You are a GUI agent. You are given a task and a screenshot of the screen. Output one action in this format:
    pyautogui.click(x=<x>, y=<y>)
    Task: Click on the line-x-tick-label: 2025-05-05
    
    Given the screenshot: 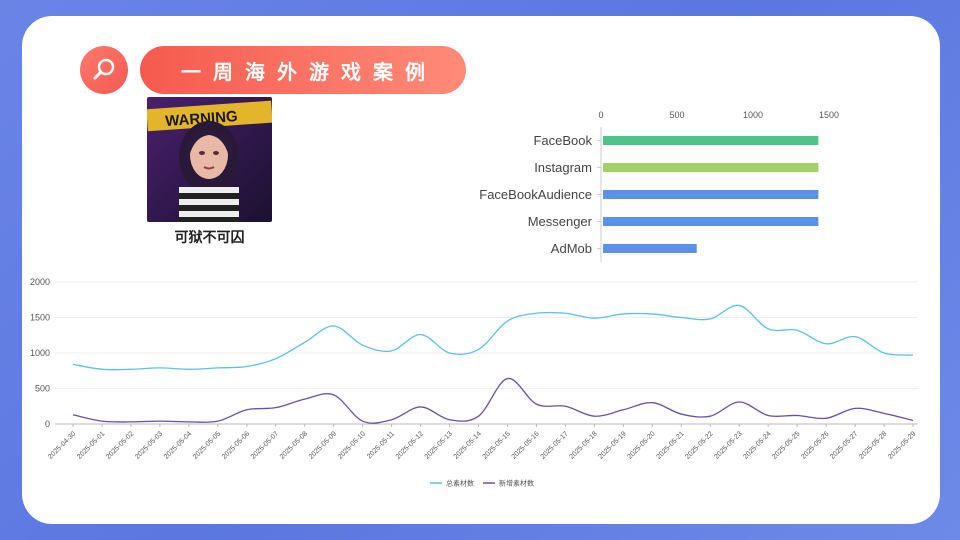 What is the action you would take?
    pyautogui.click(x=207, y=445)
    